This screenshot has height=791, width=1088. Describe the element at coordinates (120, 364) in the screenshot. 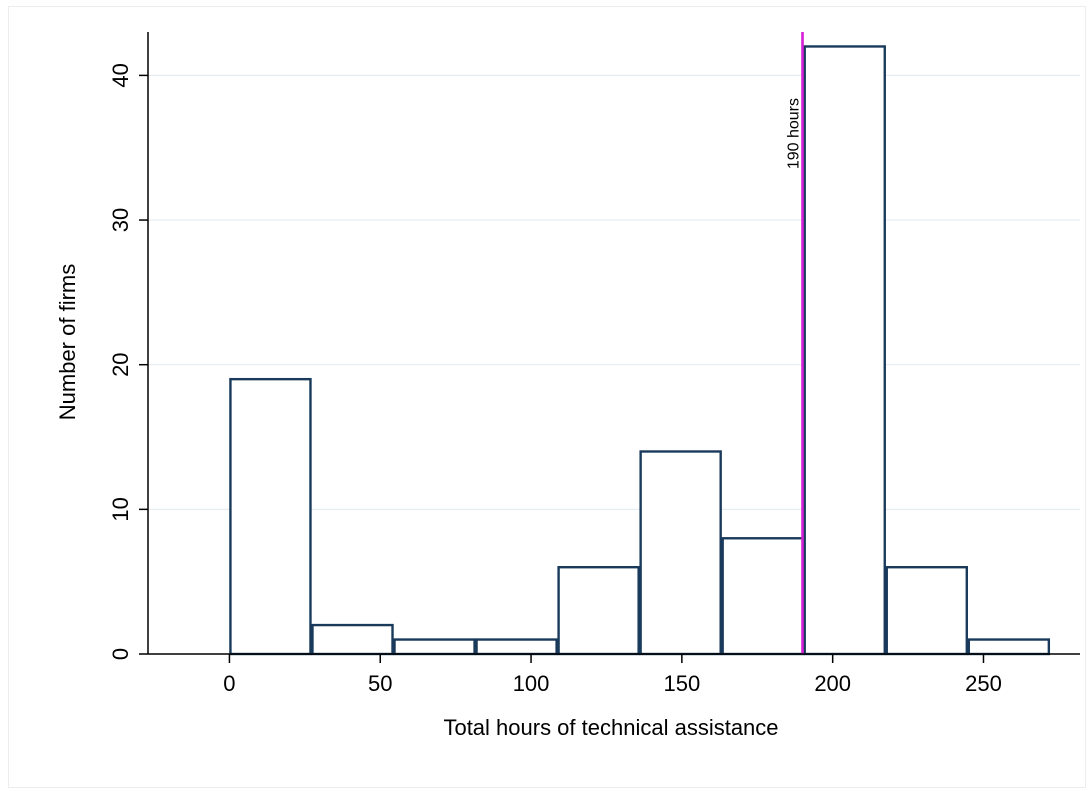

I see `y-tick-label-20: 20` at that location.